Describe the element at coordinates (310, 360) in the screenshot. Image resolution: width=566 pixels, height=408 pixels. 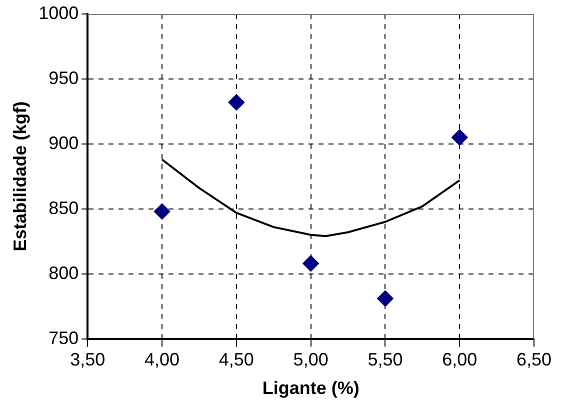
I see `x-tick-label: 5,00` at that location.